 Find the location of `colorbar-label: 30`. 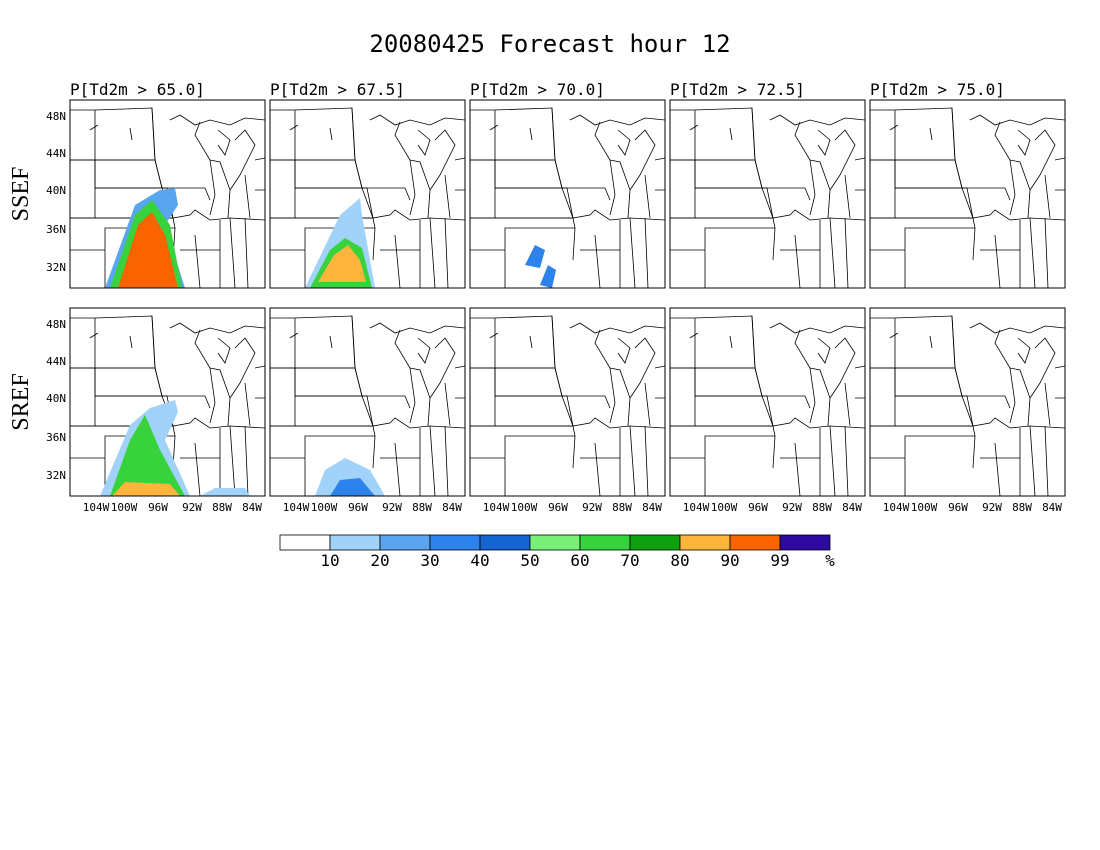

colorbar-label: 30 is located at coordinates (429, 560).